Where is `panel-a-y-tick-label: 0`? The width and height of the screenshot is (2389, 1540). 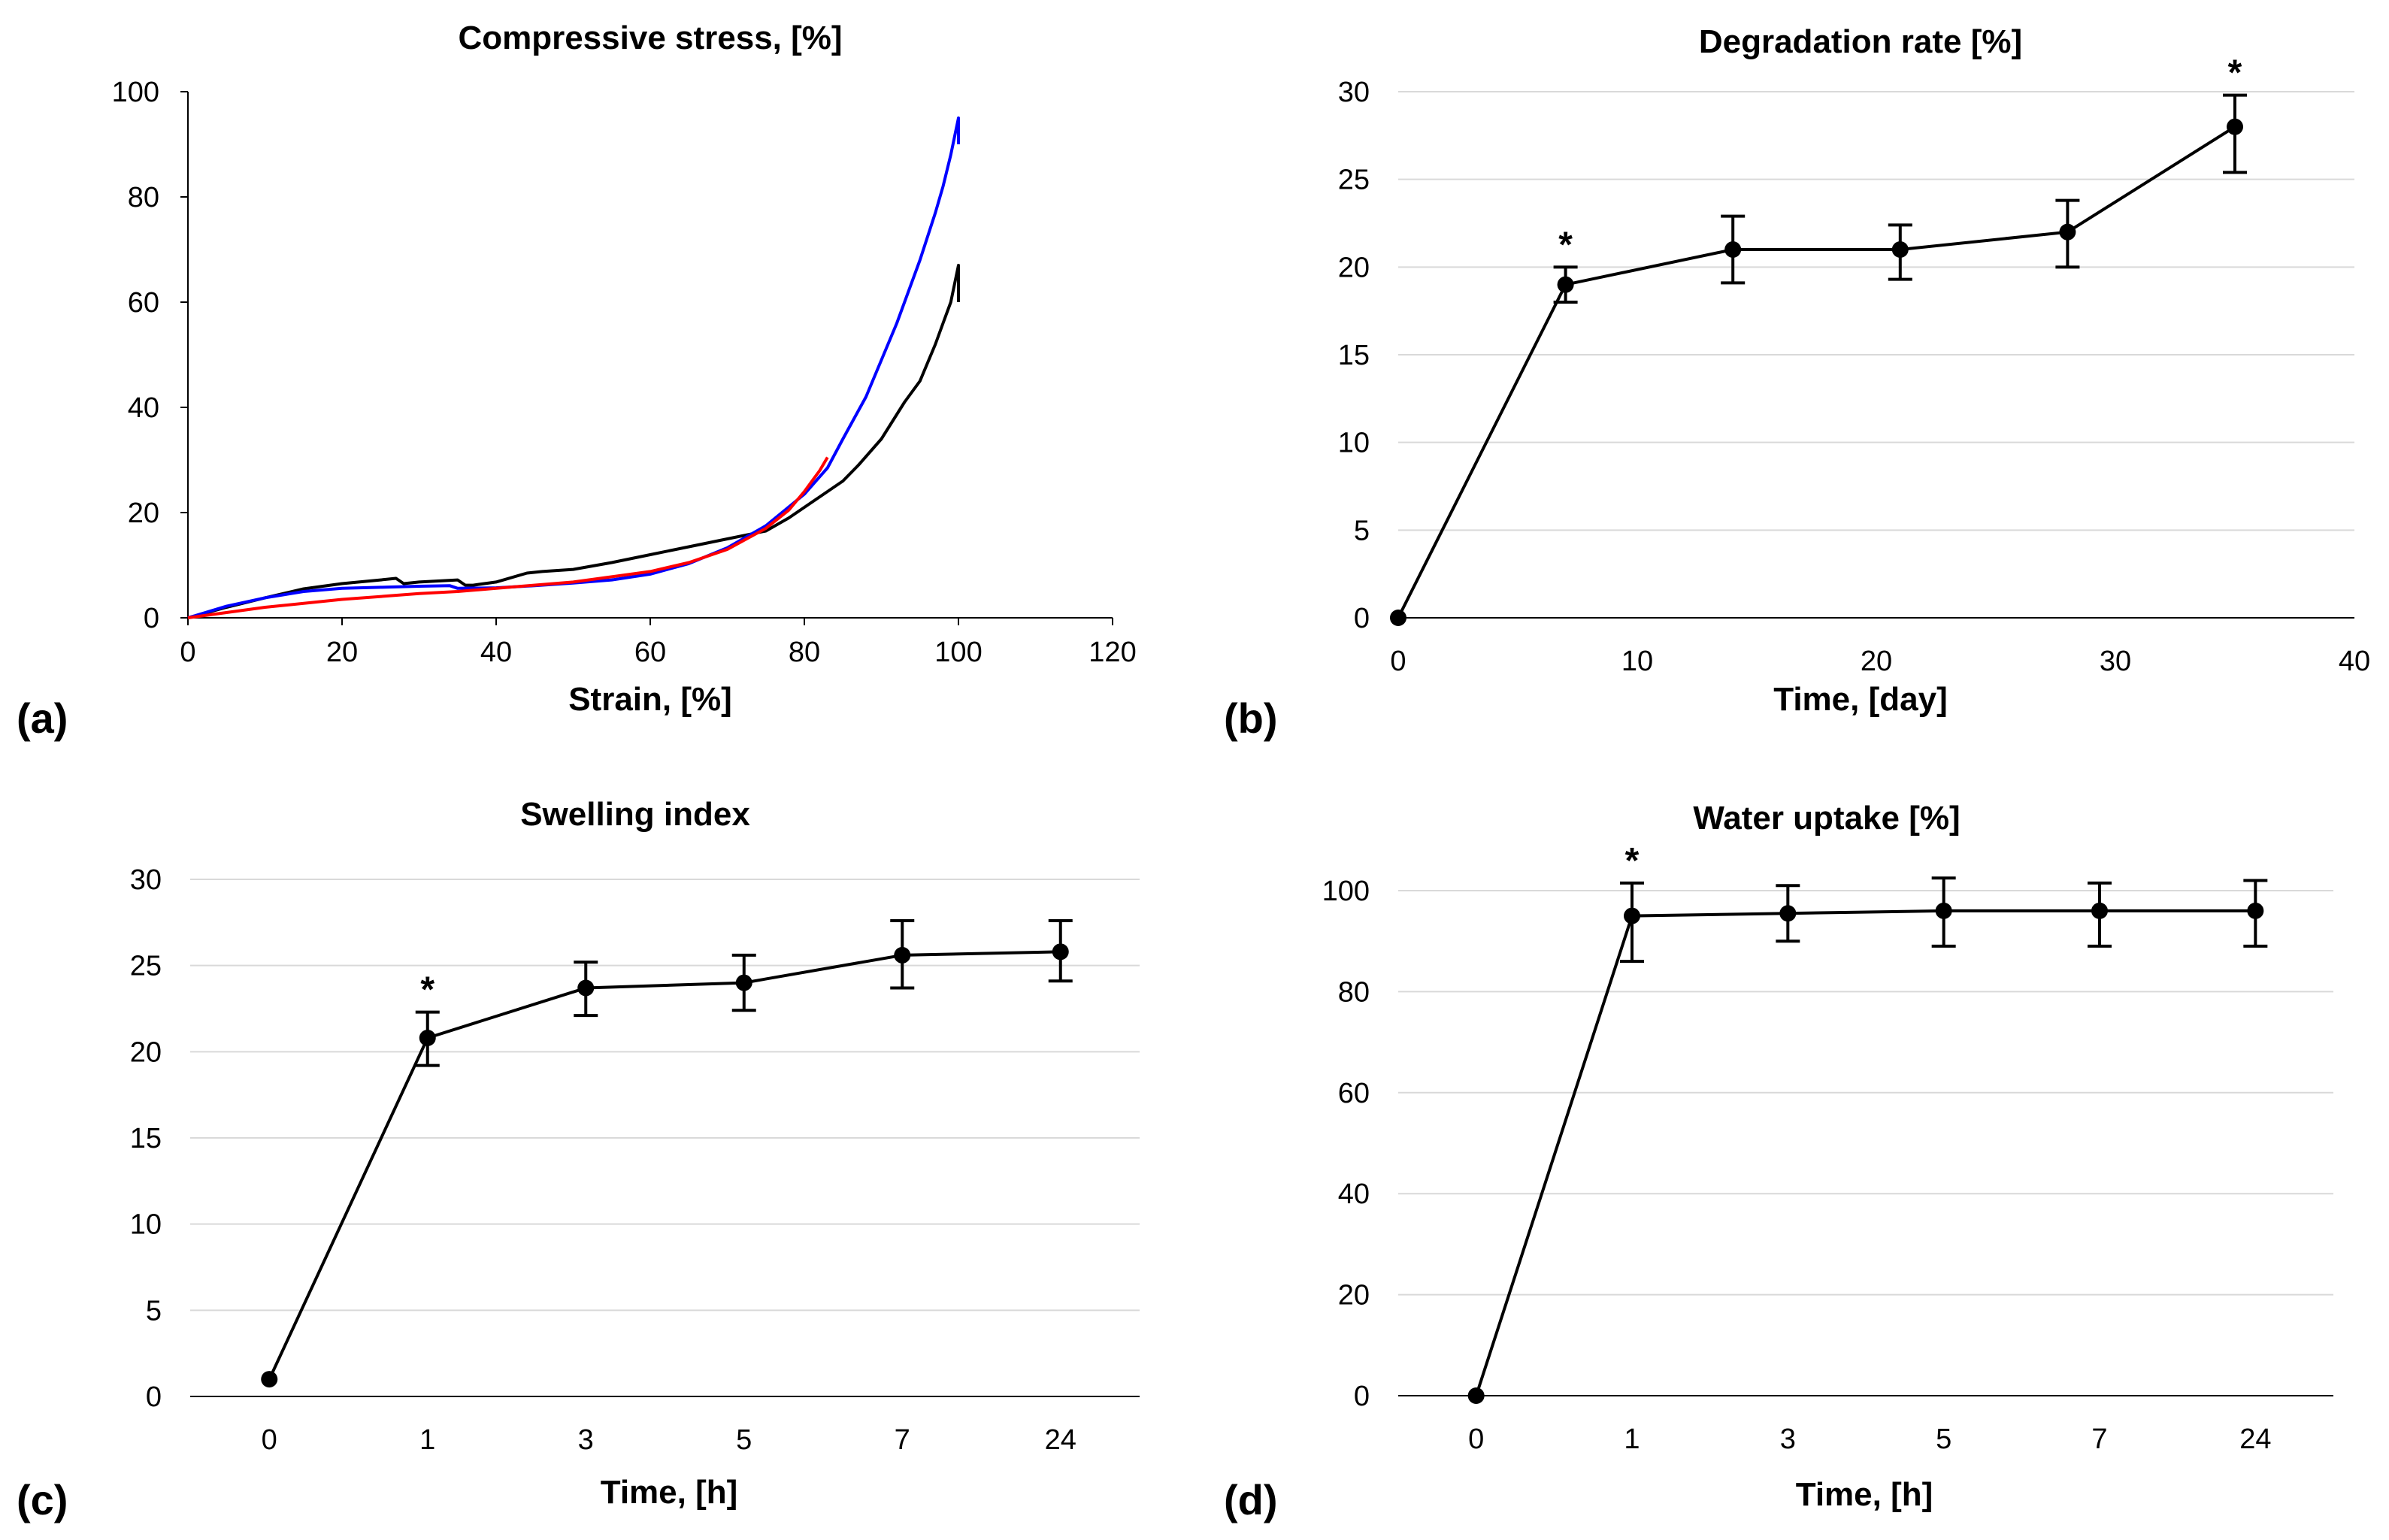
panel-a-y-tick-label: 0 is located at coordinates (151, 618).